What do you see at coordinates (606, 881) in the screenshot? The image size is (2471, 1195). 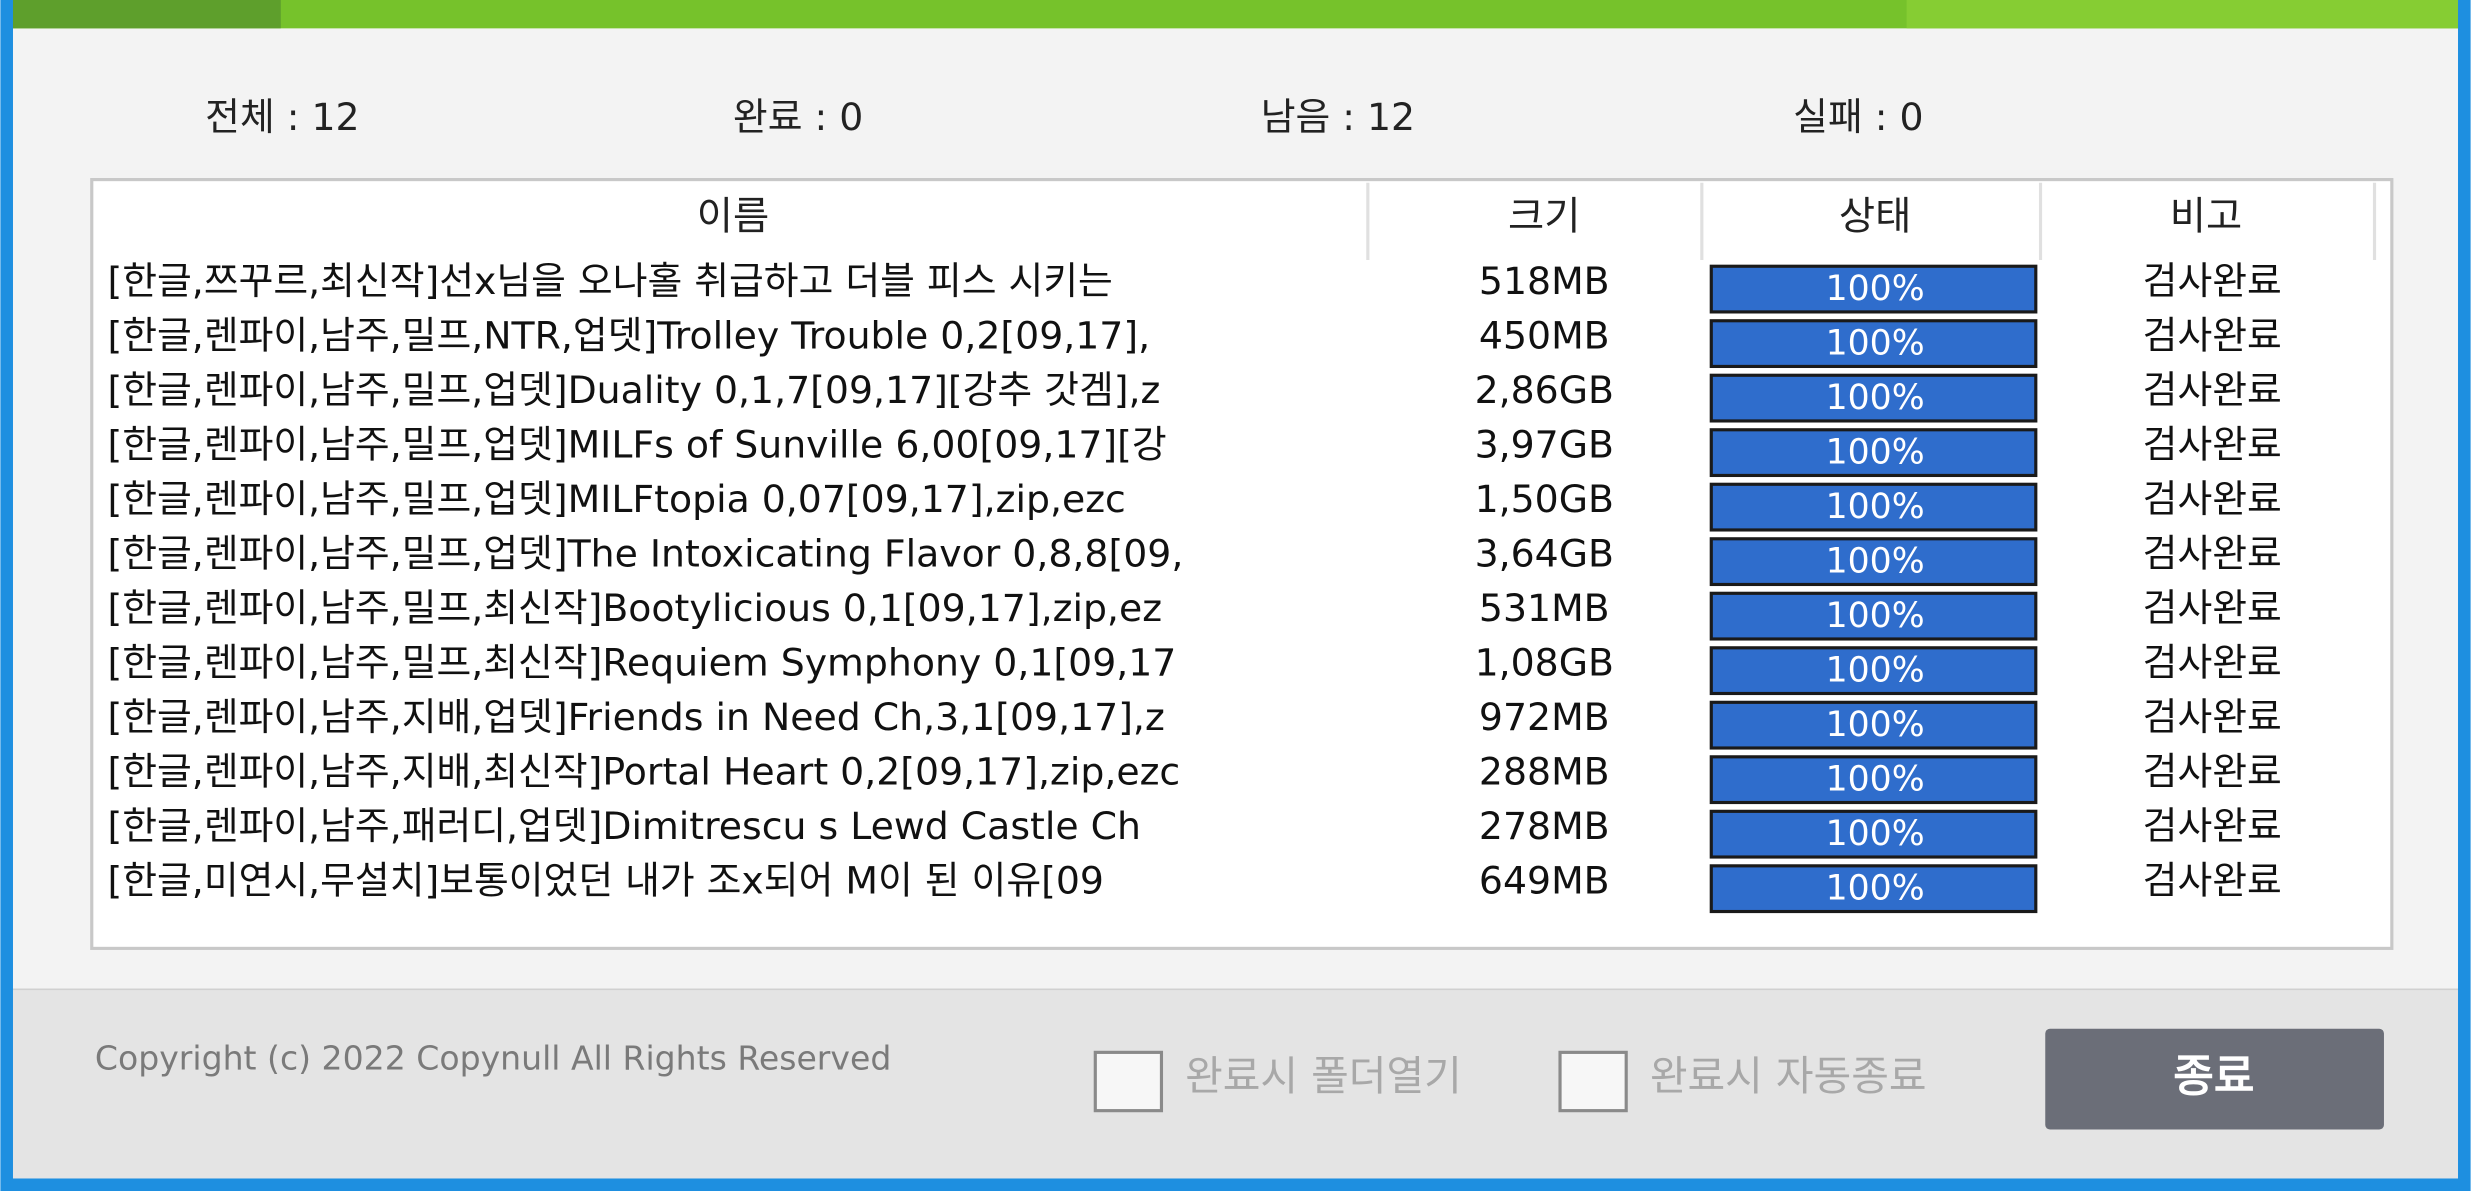 I see `file-name: [한글,미연시,무설치]보통이었던 내가 조x되어 M이 된 이유[09` at bounding box center [606, 881].